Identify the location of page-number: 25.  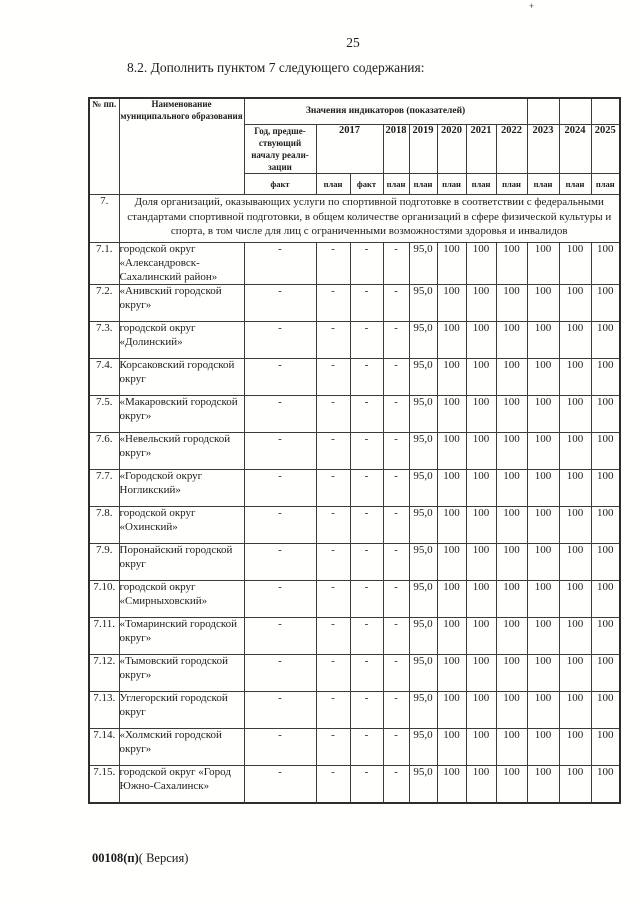
(353, 42).